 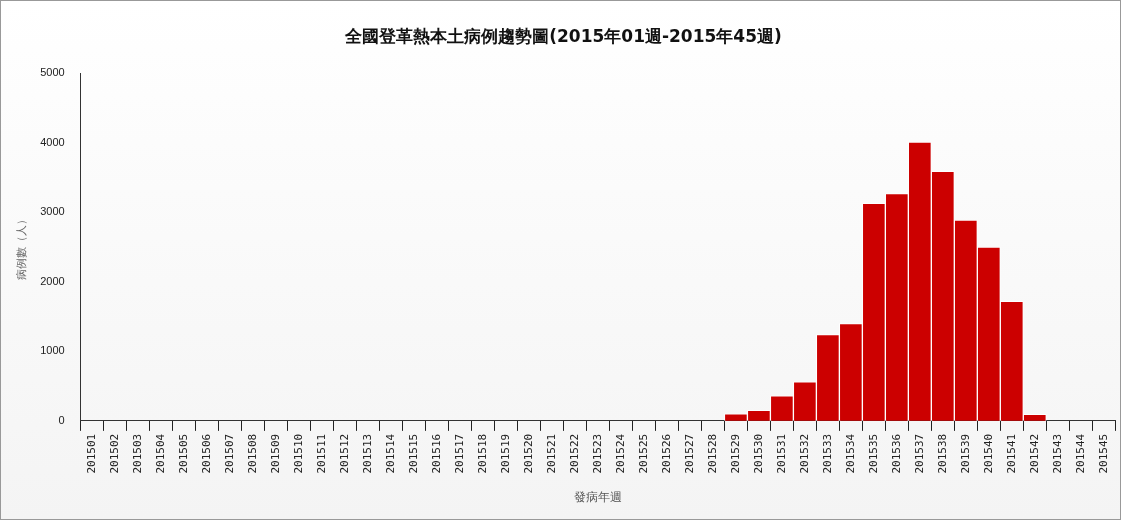 I want to click on chart-title: 全國登革熱本土病例趨勢圖(2015年01週-2015年45週), so click(x=563, y=35).